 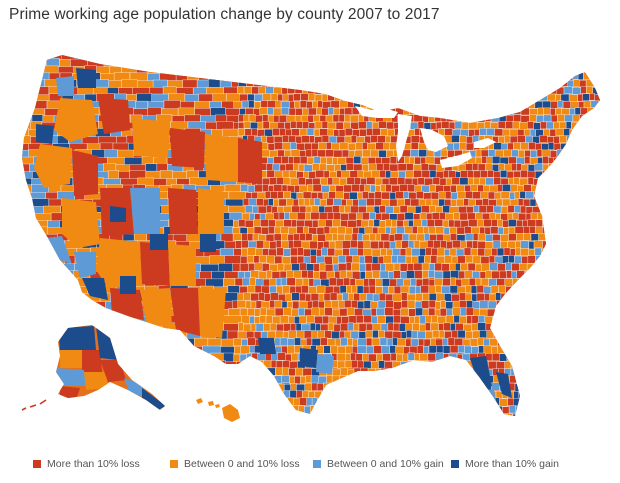 What do you see at coordinates (86, 464) in the screenshot?
I see `legend-item-more-than-10-loss: More than 10% loss` at bounding box center [86, 464].